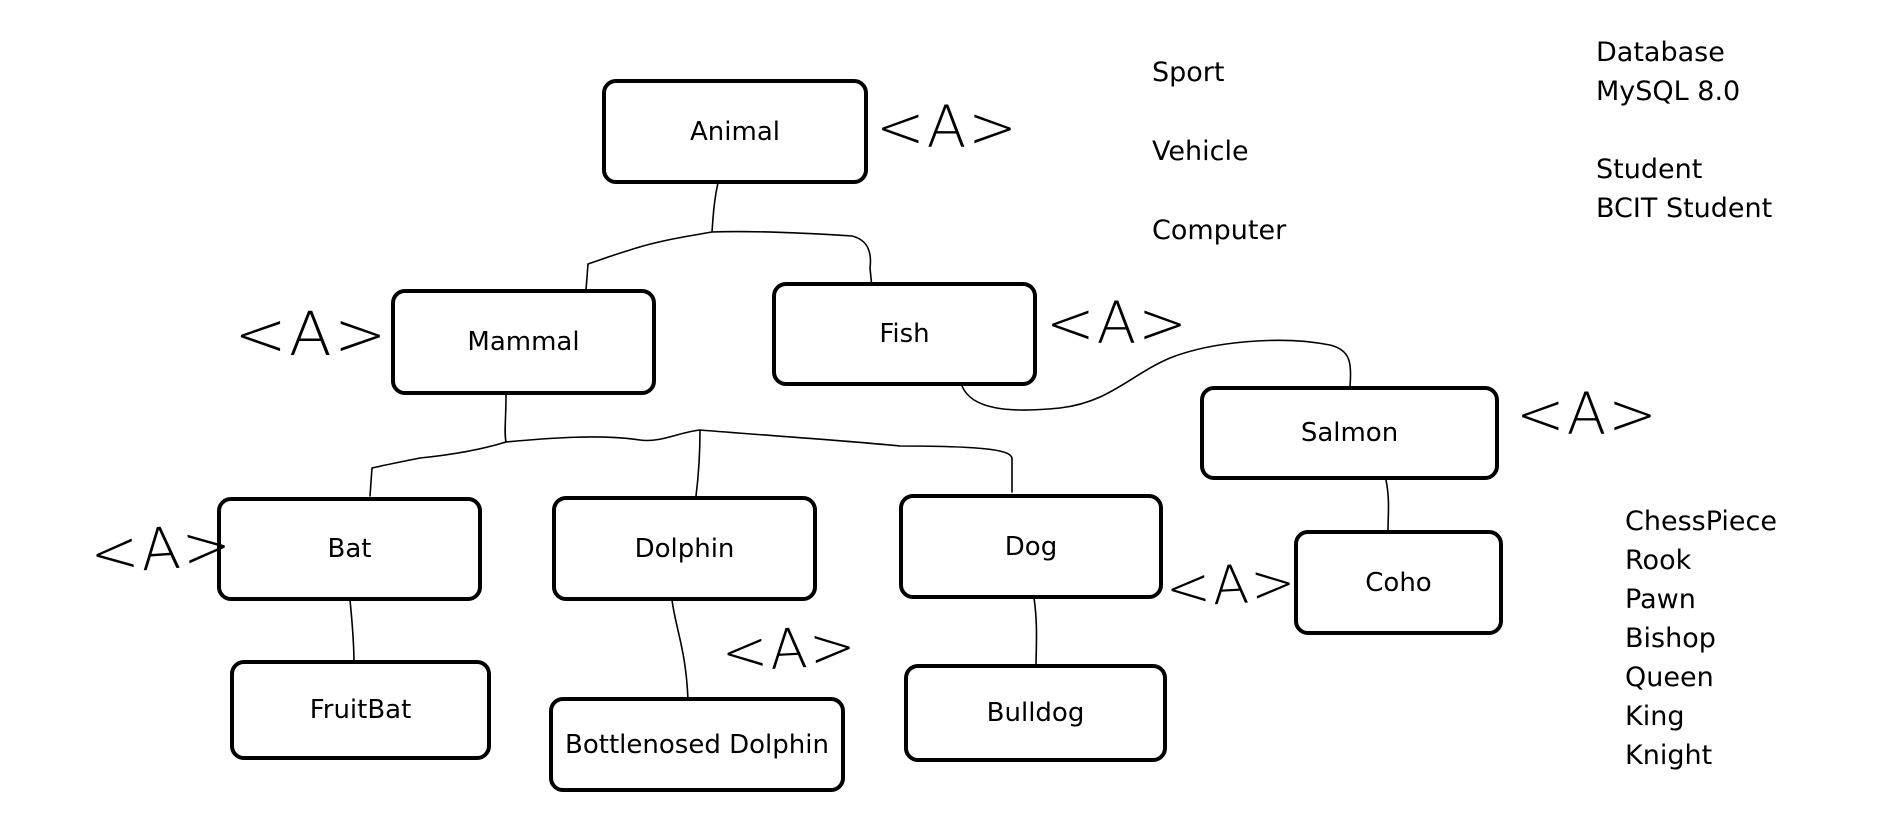  I want to click on node-label: Fish, so click(904, 334).